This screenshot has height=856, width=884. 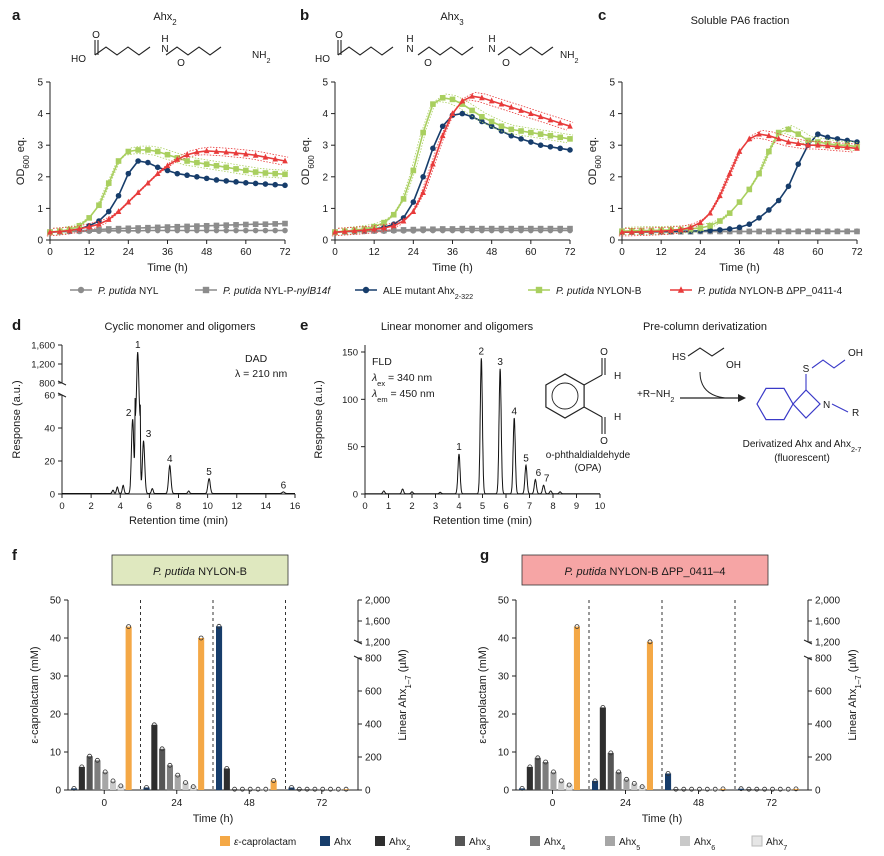 What do you see at coordinates (325, 209) in the screenshot?
I see `y-tick-label: 1` at bounding box center [325, 209].